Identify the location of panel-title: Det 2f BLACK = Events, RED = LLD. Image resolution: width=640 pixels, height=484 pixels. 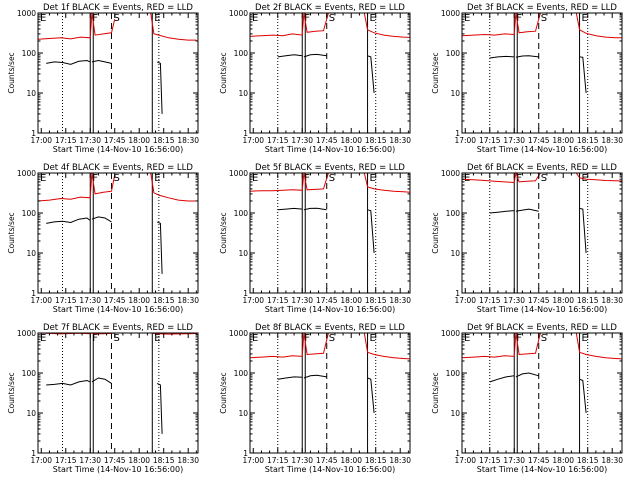
(330, 8).